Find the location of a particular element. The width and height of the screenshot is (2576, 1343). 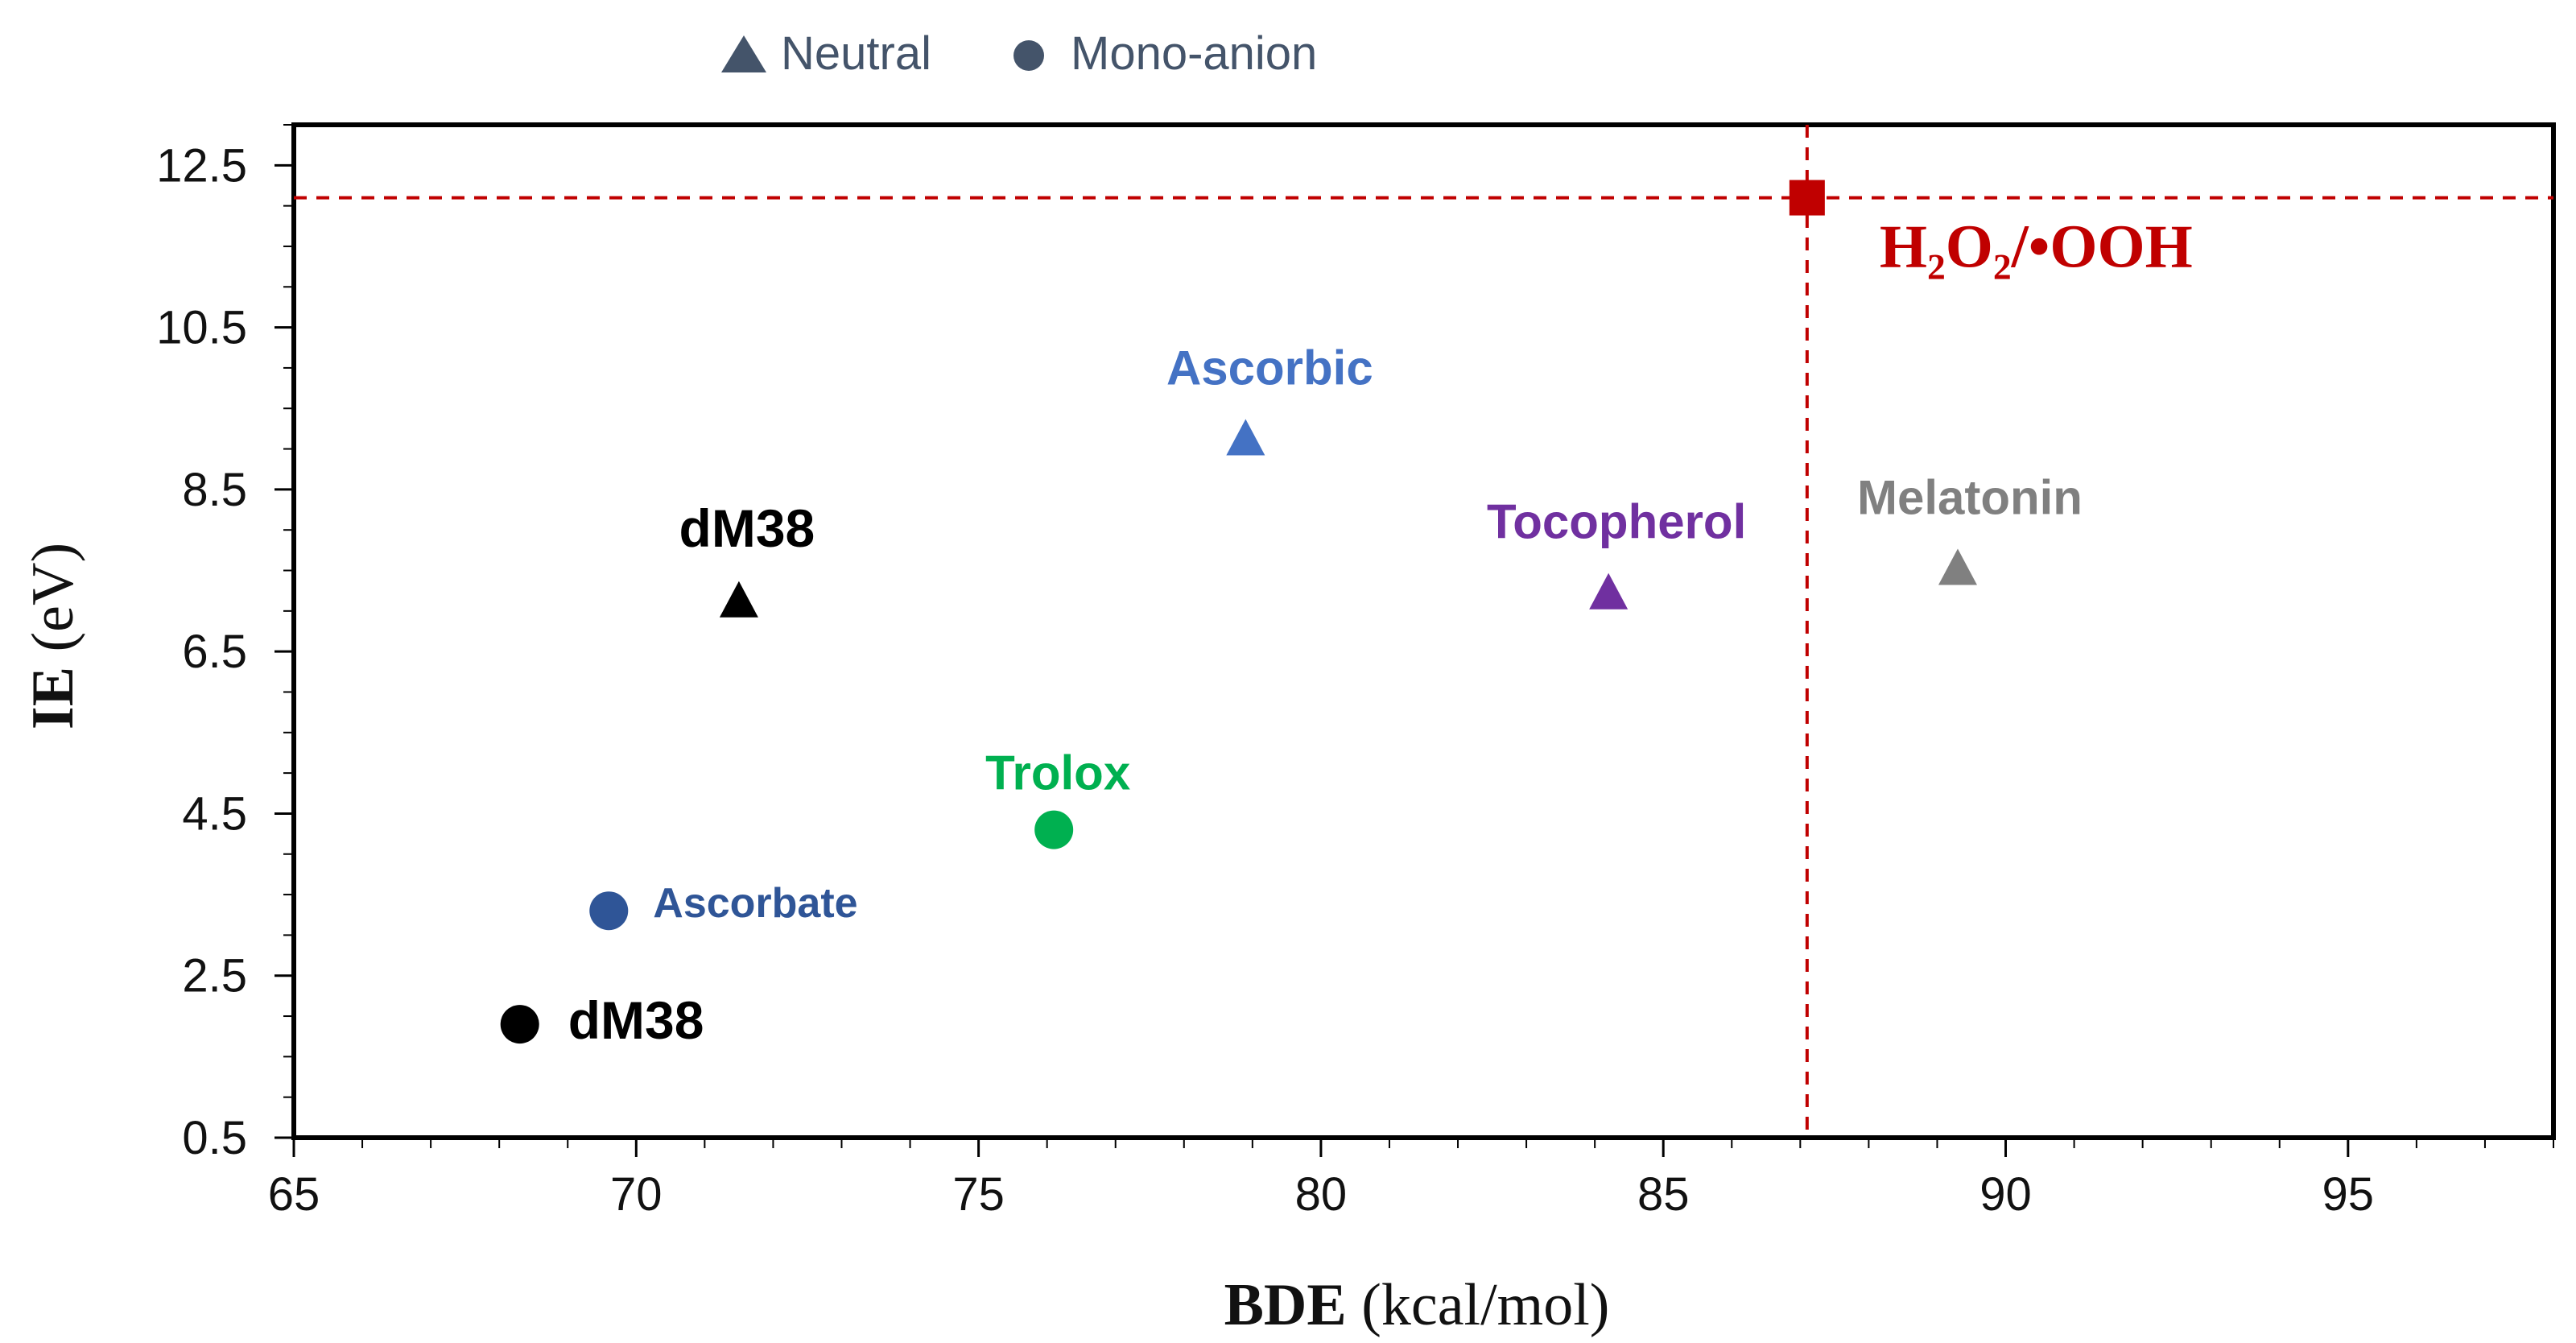

y-axis-title-unit: (eV) is located at coordinates (53, 605).